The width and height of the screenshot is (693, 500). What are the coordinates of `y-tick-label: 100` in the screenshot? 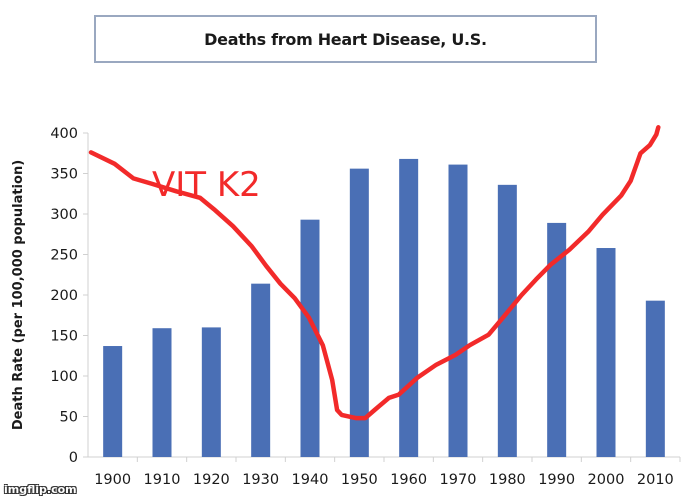 It's located at (64, 377).